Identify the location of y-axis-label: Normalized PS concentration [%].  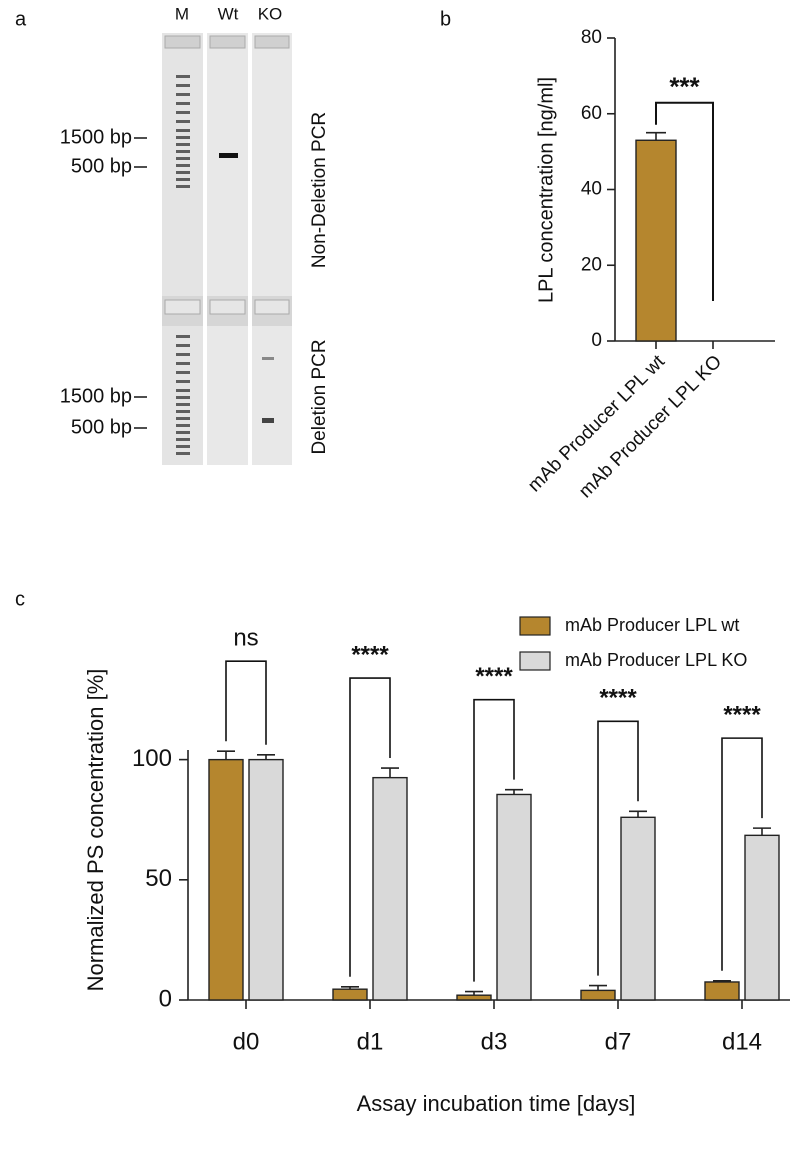
(95, 830).